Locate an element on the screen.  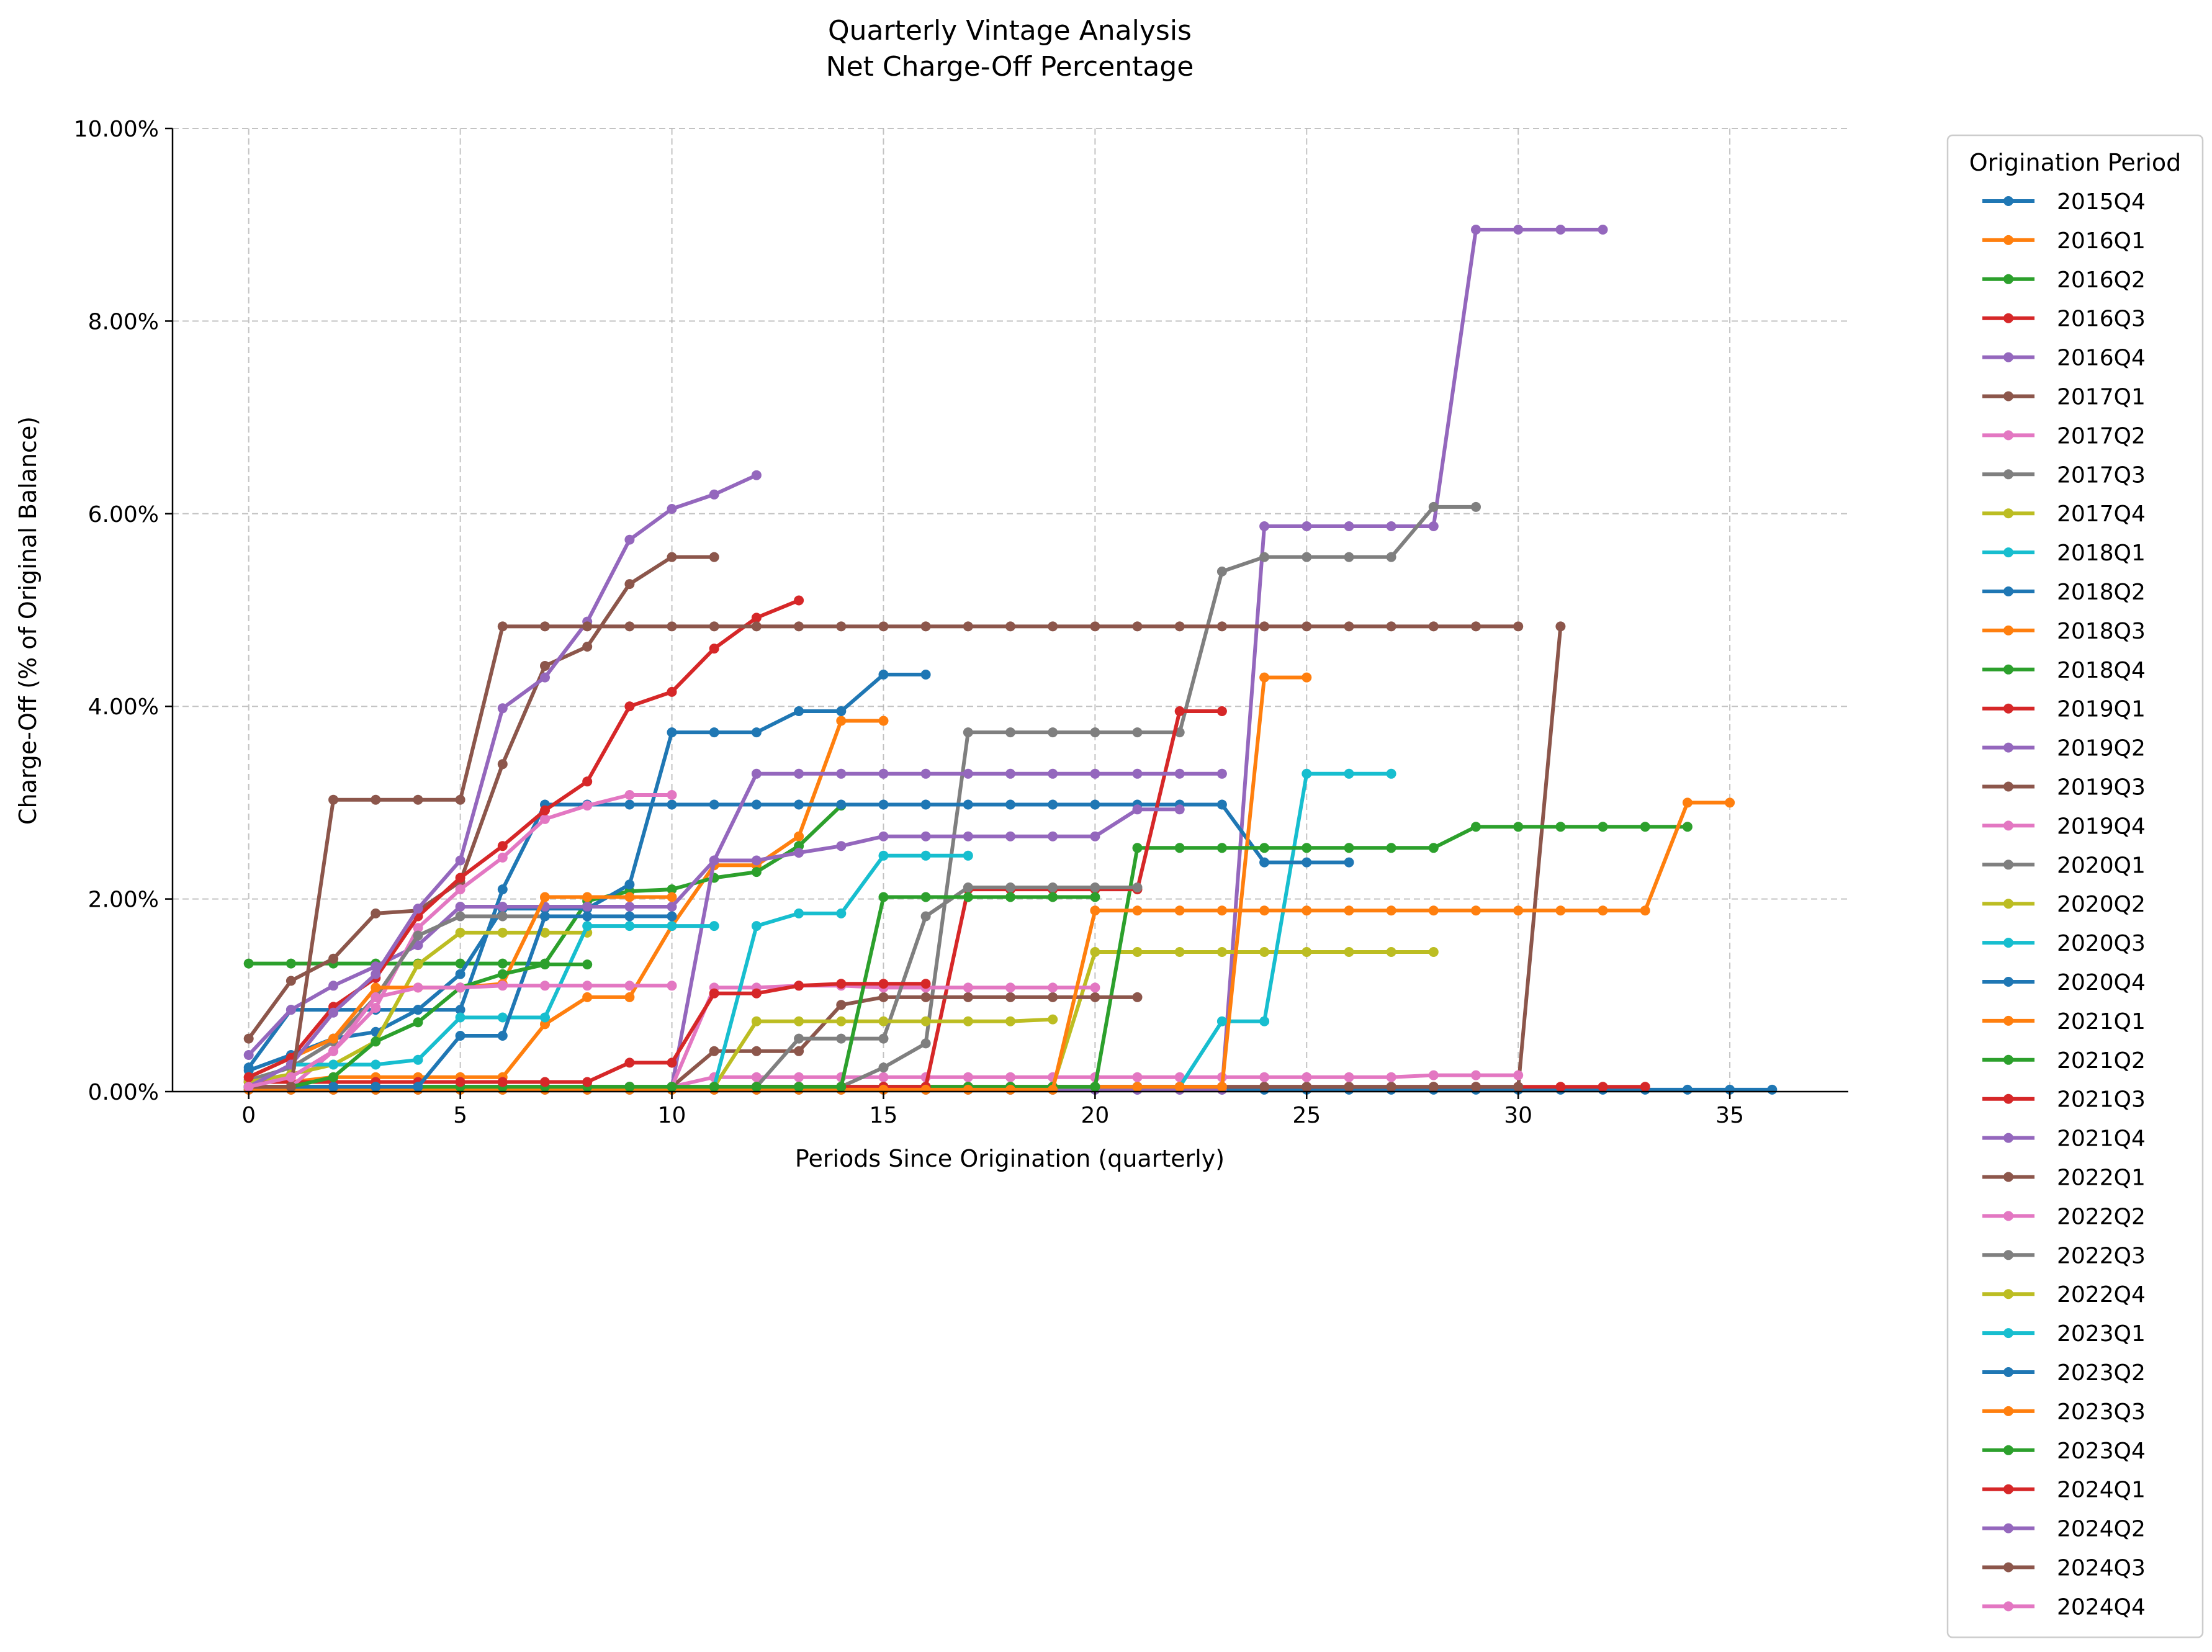
legend-label: 2024Q1 is located at coordinates (2101, 1490).